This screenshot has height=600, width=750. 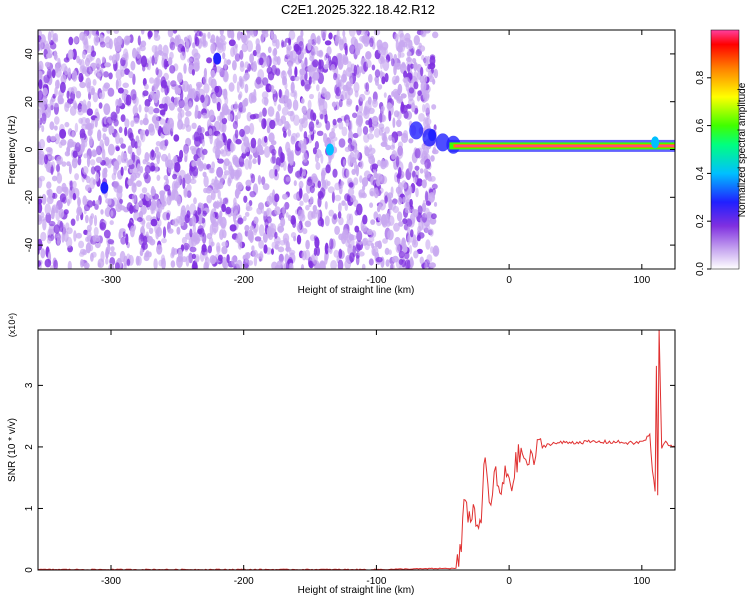 I want to click on colorbar-label: Normalized spectral amplitude, so click(x=742, y=149).